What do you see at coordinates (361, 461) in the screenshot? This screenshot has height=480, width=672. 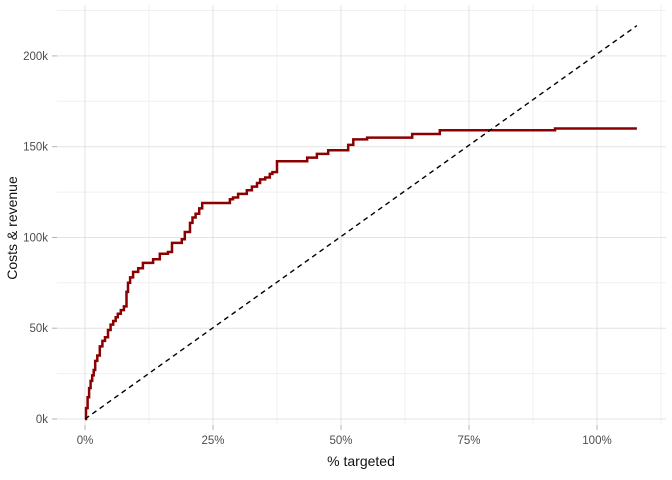 I see `x-axis-title: % targeted` at bounding box center [361, 461].